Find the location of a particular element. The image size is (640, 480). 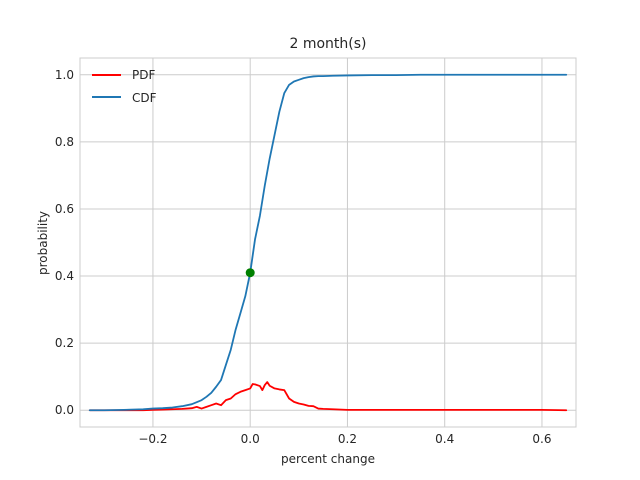

y-tick-label: 0.4 is located at coordinates (64, 276).